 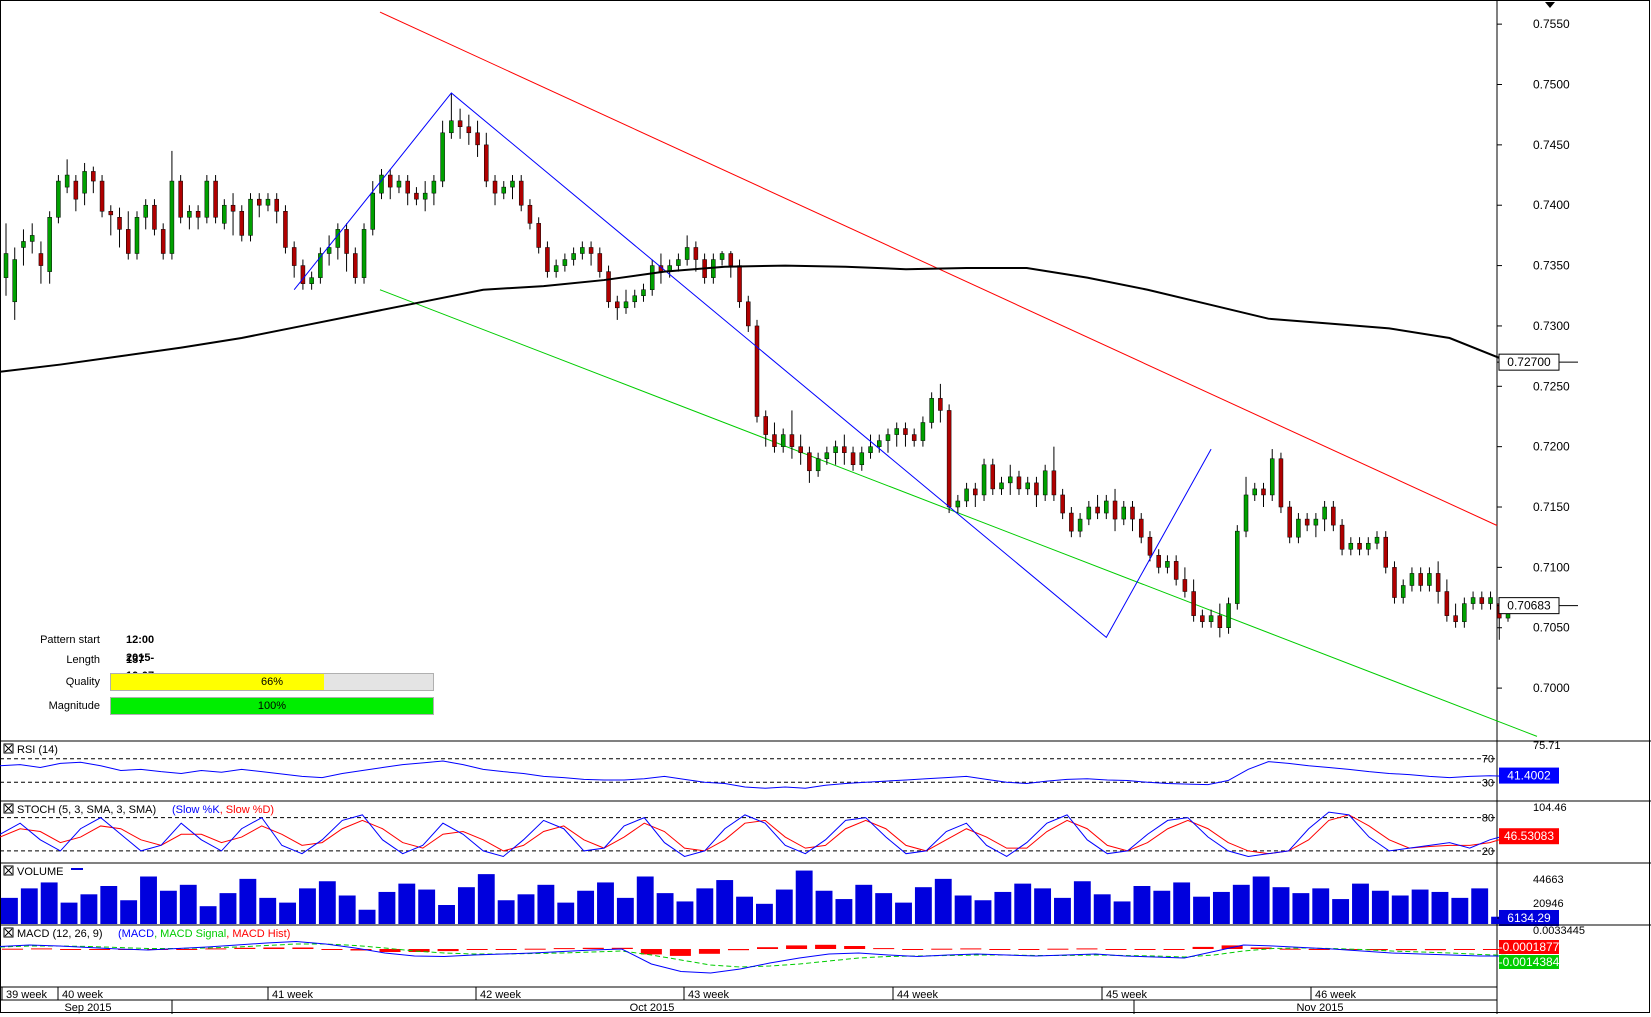 I want to click on stoch-panel-title: STOCH (5, 3, SMA, 3, SMA), so click(x=86, y=810).